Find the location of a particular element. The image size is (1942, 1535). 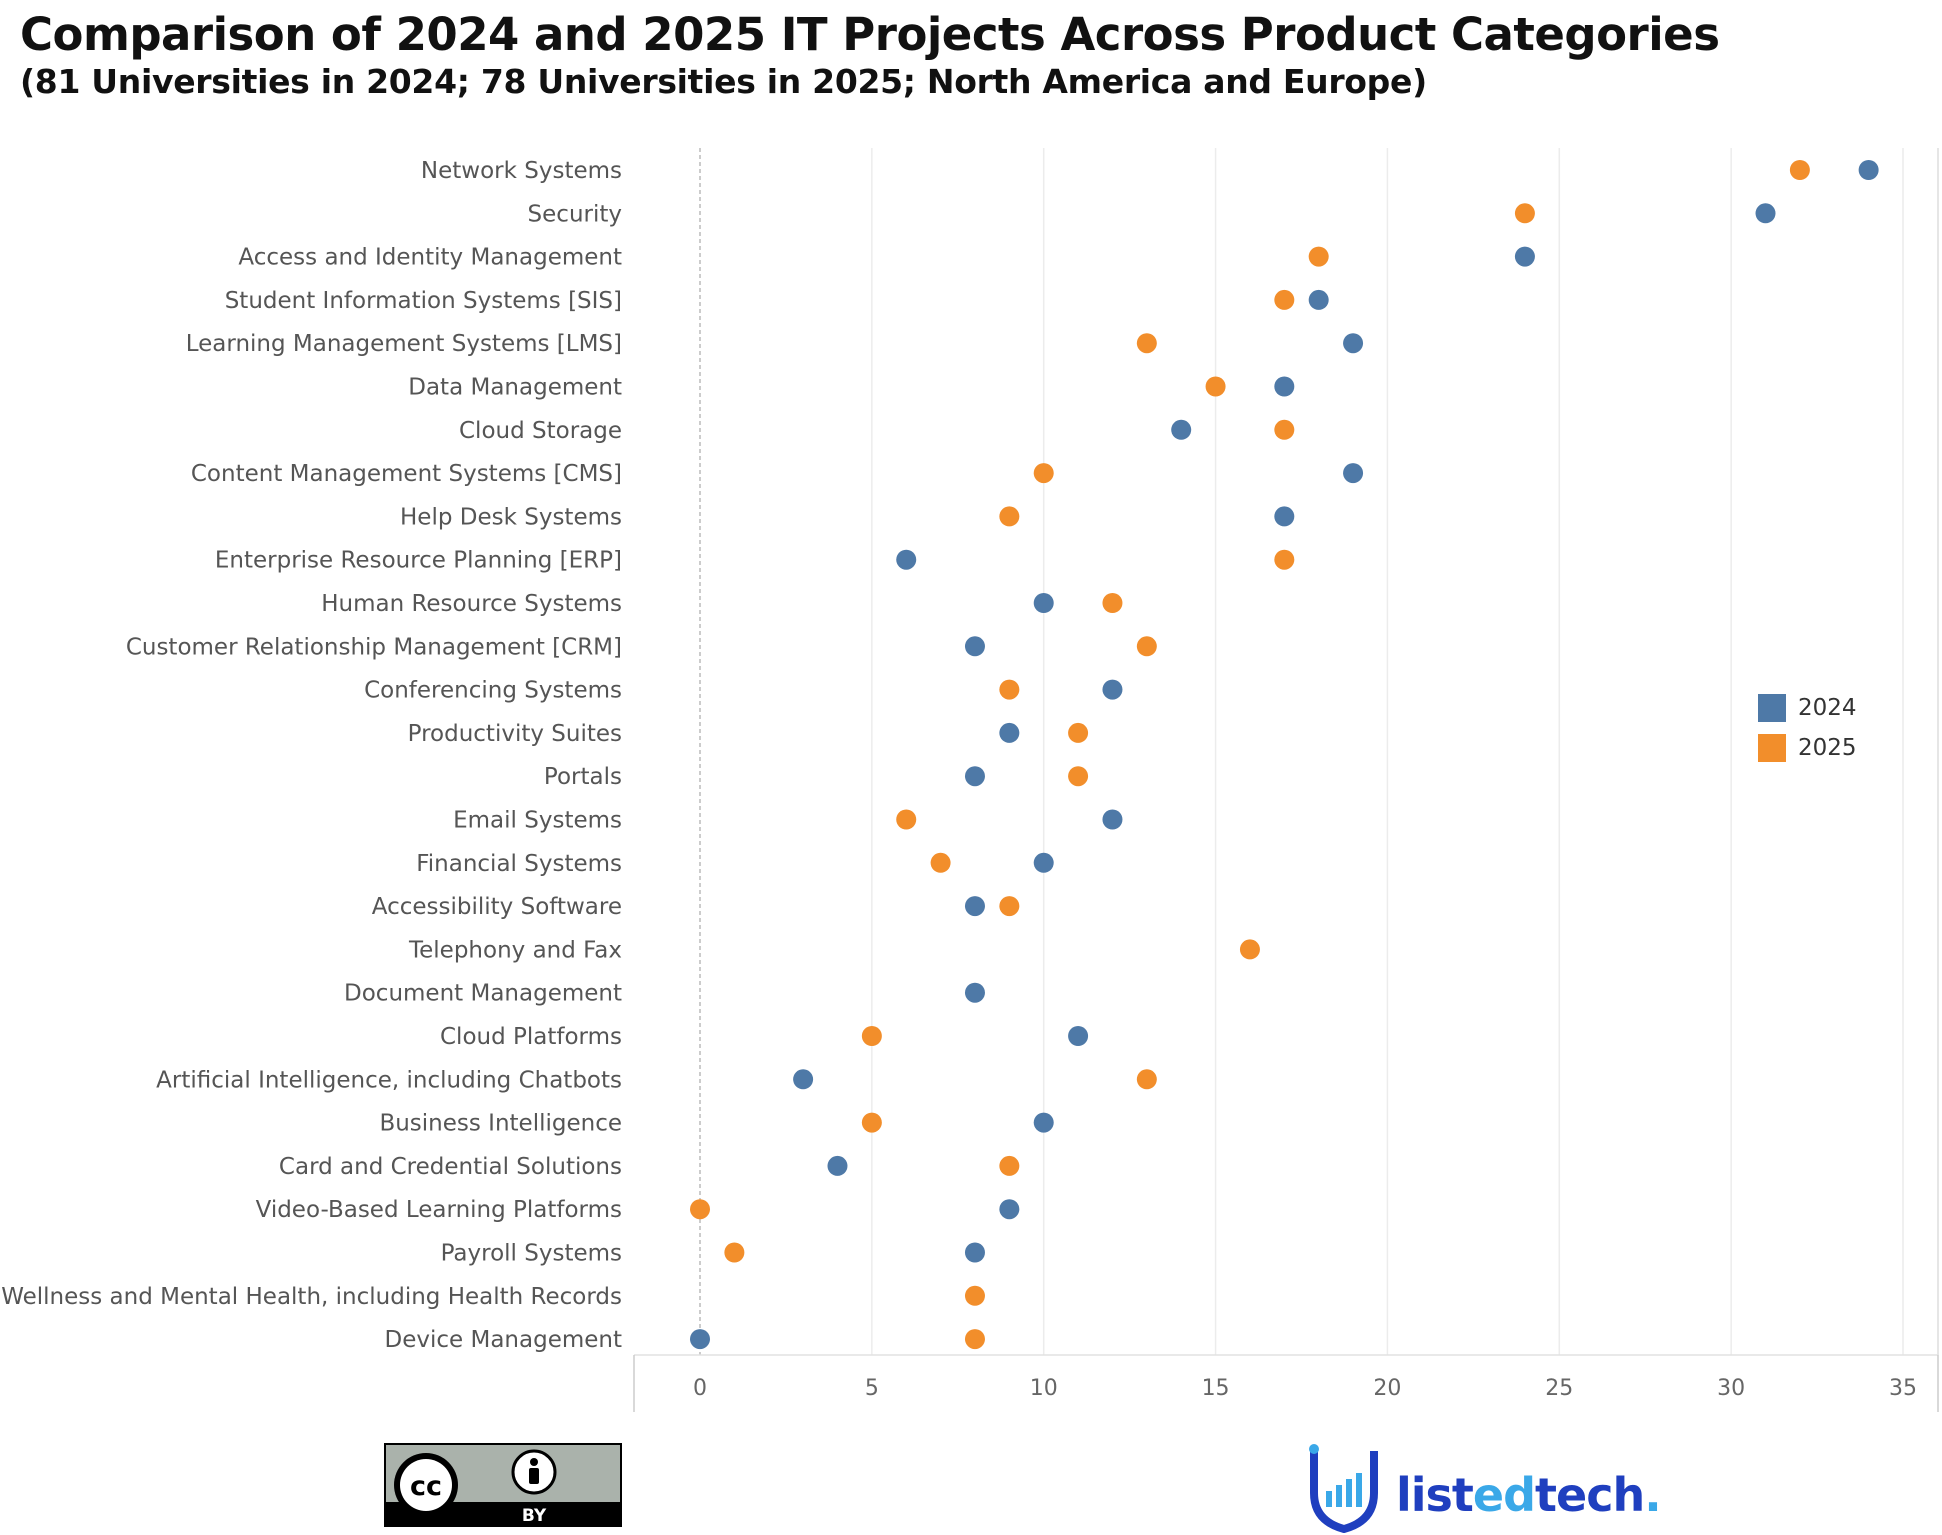

x-tick-label-20: 20 is located at coordinates (1387, 1388).